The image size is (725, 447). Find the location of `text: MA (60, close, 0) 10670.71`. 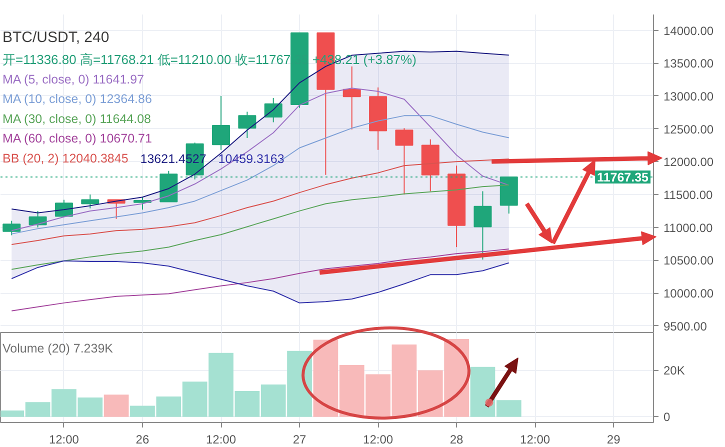

text: MA (60, close, 0) 10670.71 is located at coordinates (77, 139).